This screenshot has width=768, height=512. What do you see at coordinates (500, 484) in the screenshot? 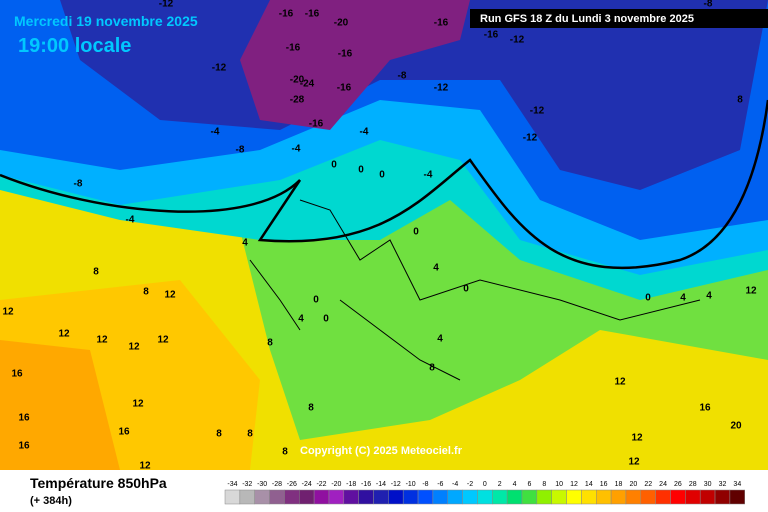
I see `legend-tick-label: 2` at bounding box center [500, 484].